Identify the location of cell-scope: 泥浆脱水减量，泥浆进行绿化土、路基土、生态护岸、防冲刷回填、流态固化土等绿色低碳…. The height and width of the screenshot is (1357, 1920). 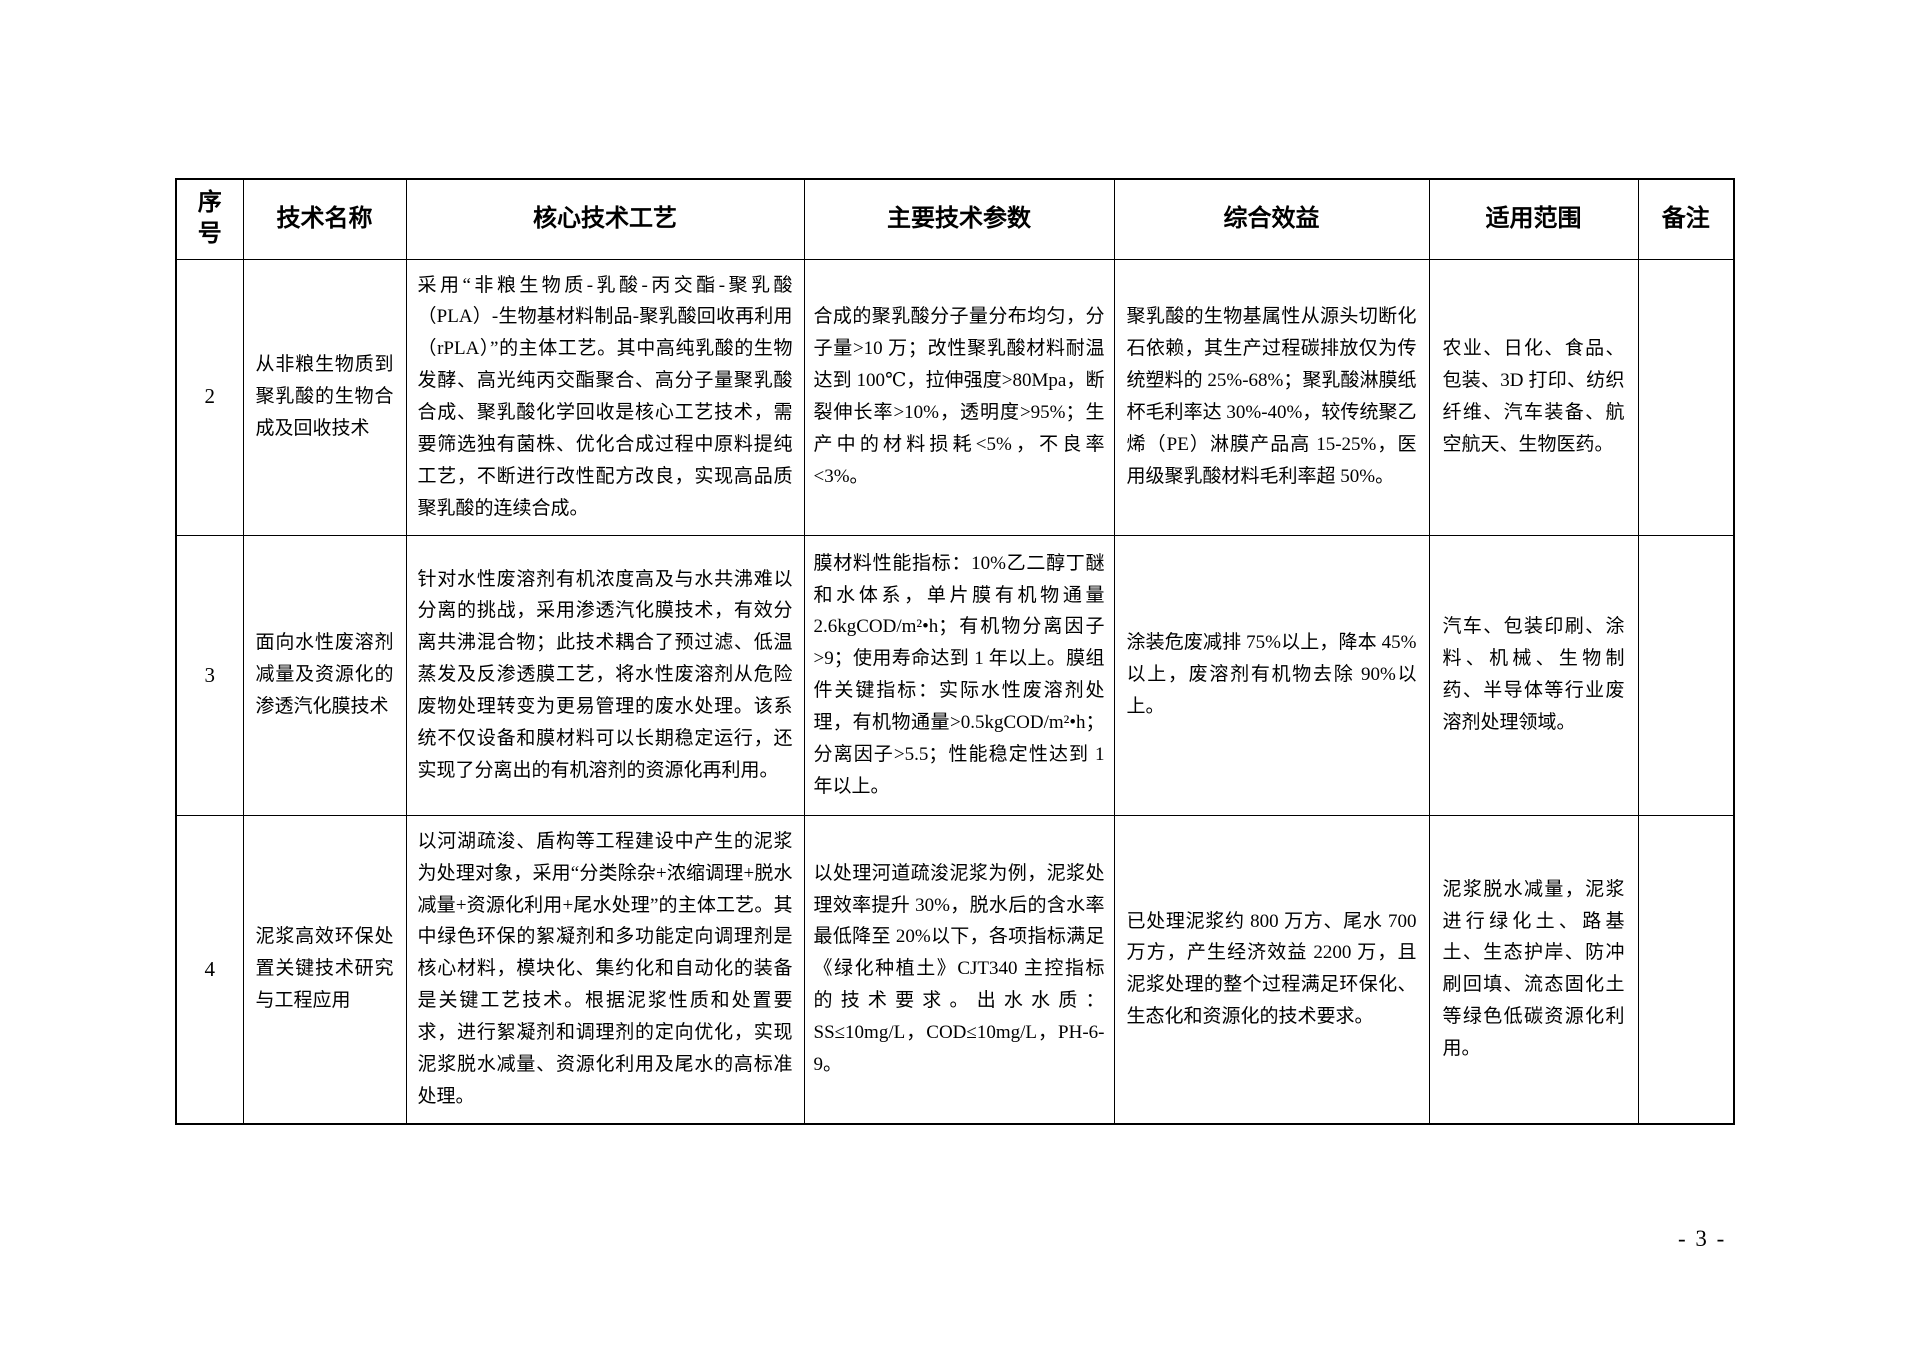
(1533, 969).